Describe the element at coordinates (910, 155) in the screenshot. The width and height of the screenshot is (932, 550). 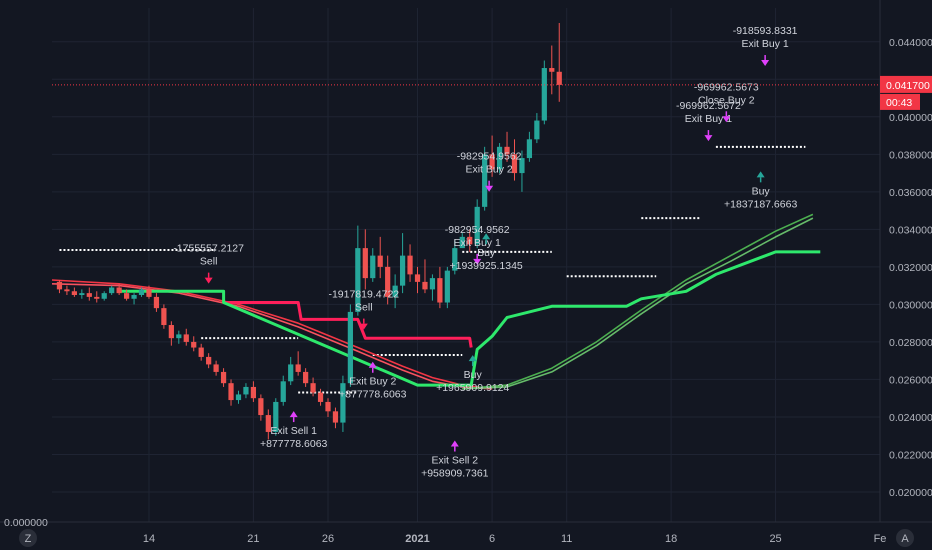
I see `y-tick-label: 0.038000` at that location.